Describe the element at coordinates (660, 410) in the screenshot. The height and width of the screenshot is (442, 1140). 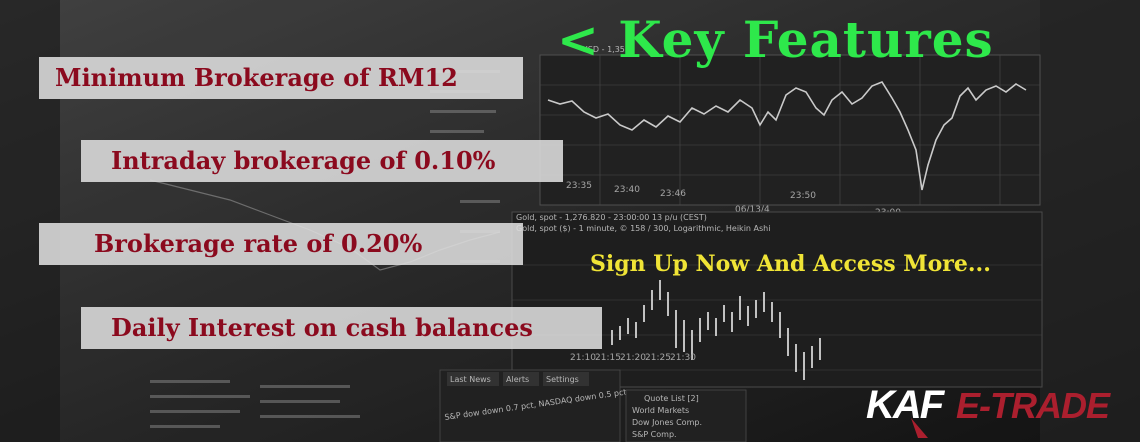
I see `quote-row: World Markets` at that location.